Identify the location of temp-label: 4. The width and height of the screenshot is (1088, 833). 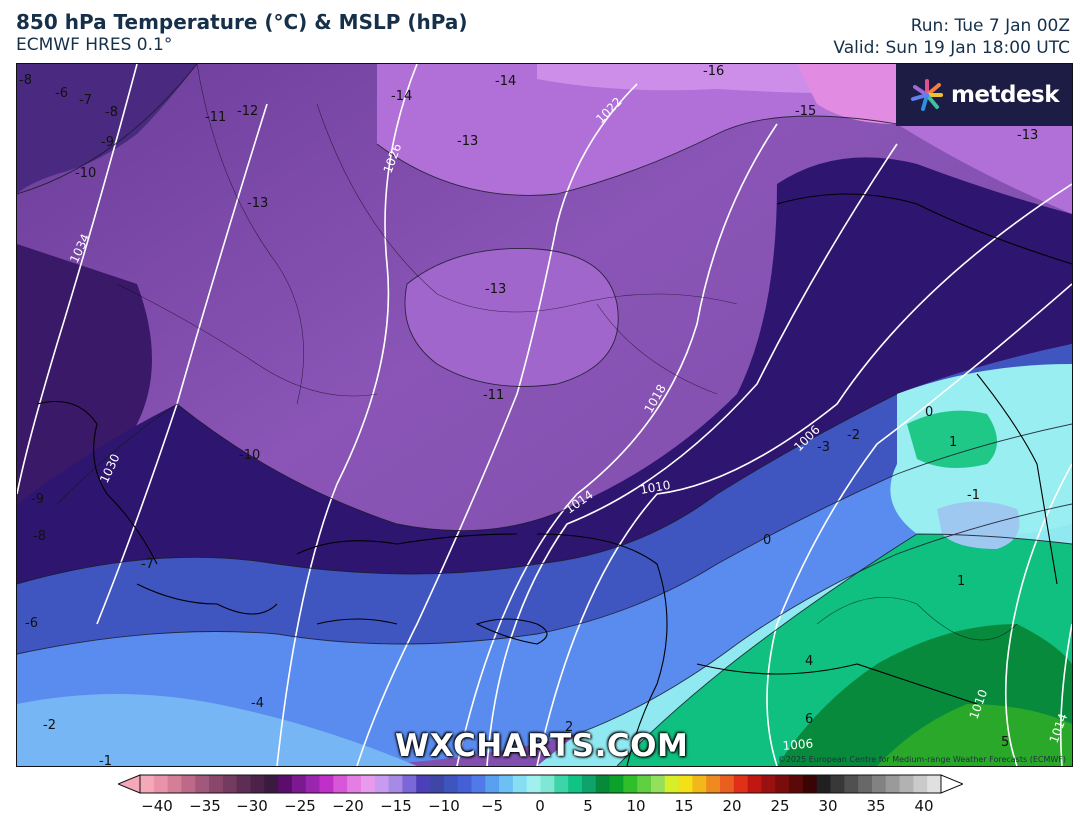
(809, 661).